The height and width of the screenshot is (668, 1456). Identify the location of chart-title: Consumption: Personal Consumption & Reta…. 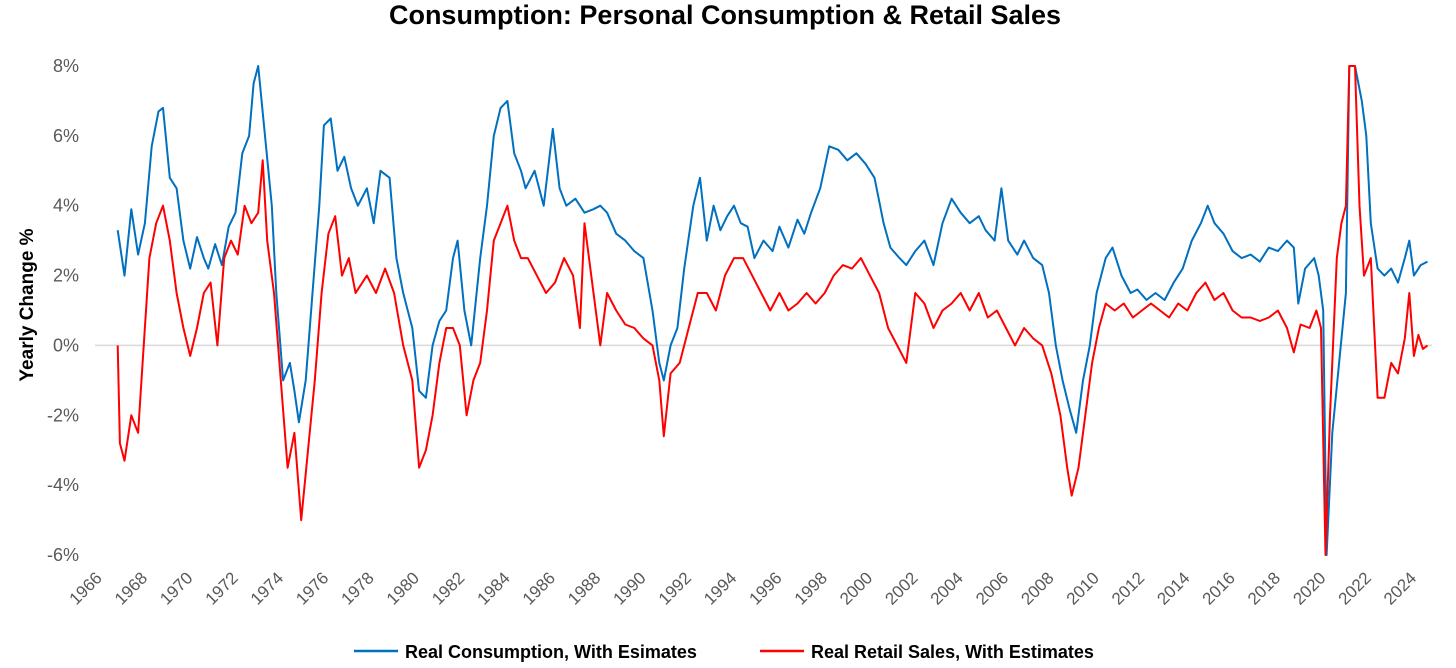
(725, 15).